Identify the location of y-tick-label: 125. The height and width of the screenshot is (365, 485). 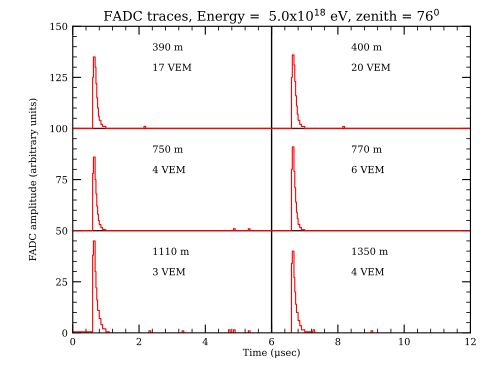
(59, 78).